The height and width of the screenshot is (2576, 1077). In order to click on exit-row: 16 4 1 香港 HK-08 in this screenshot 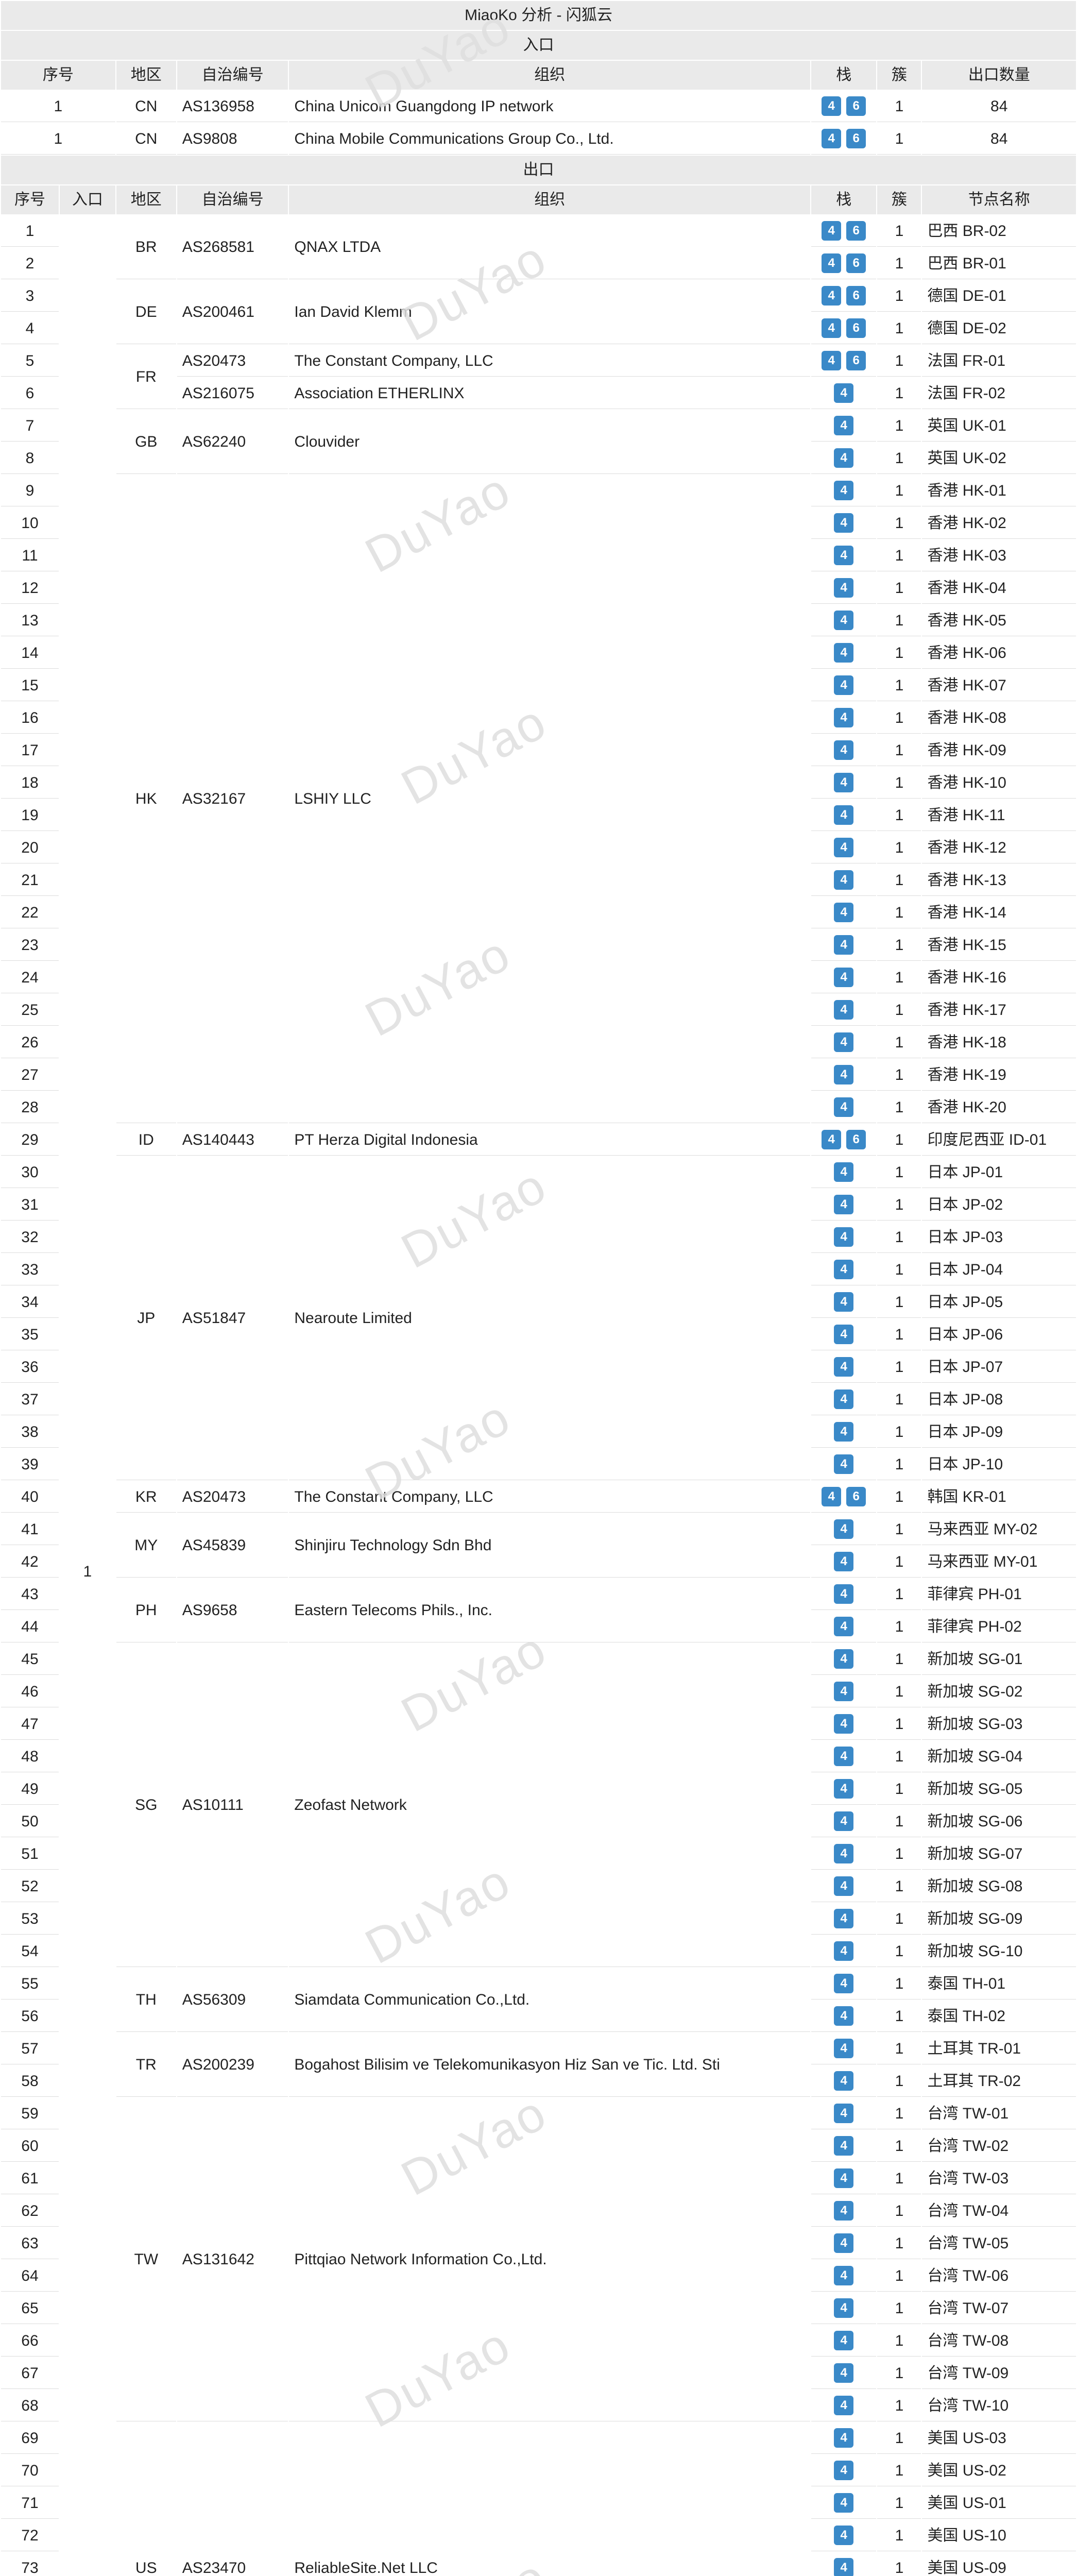, I will do `click(538, 718)`.